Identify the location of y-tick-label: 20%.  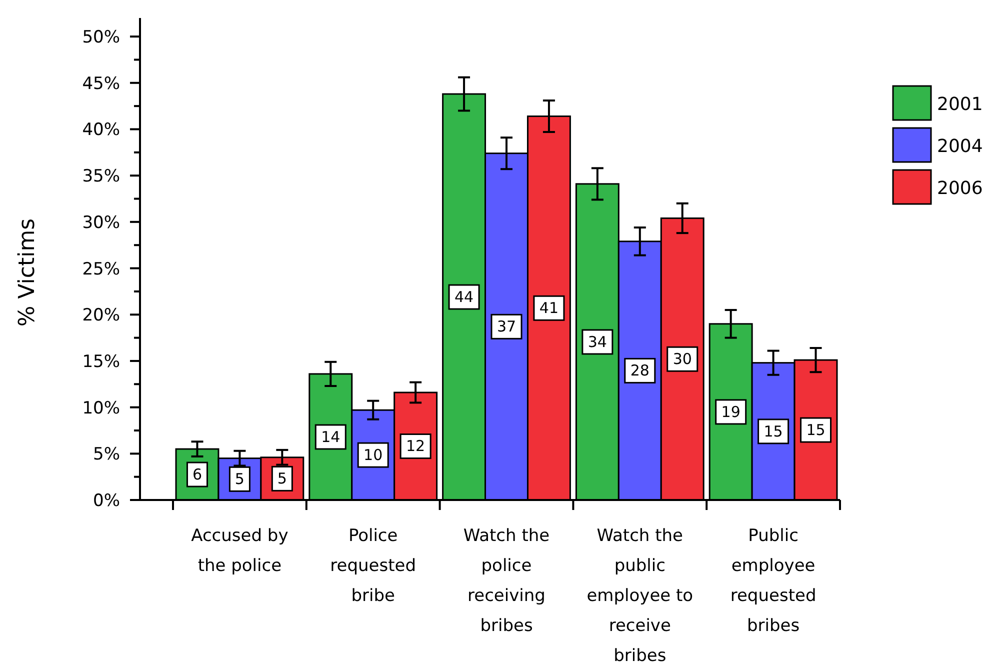
(101, 316).